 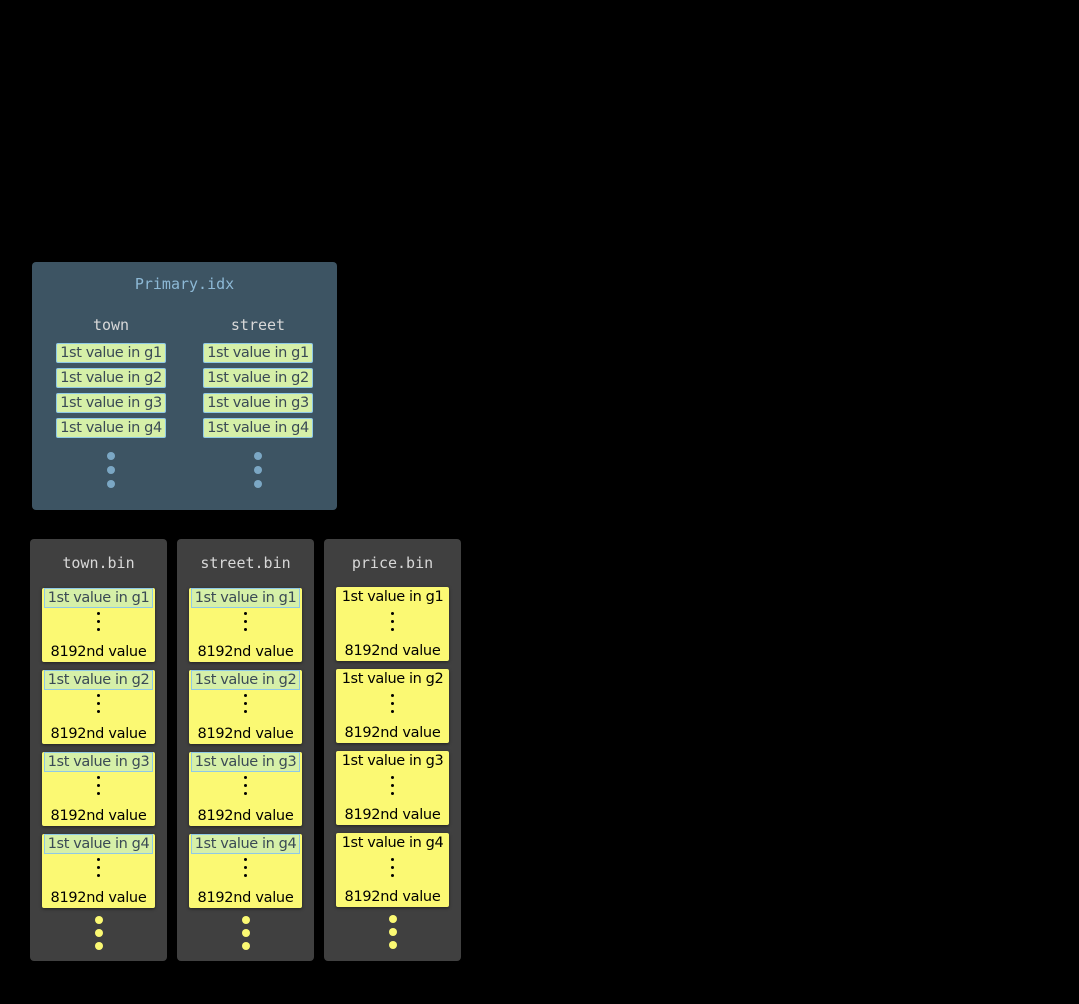 What do you see at coordinates (111, 378) in the screenshot?
I see `index-mark-entry: 1st value in g2` at bounding box center [111, 378].